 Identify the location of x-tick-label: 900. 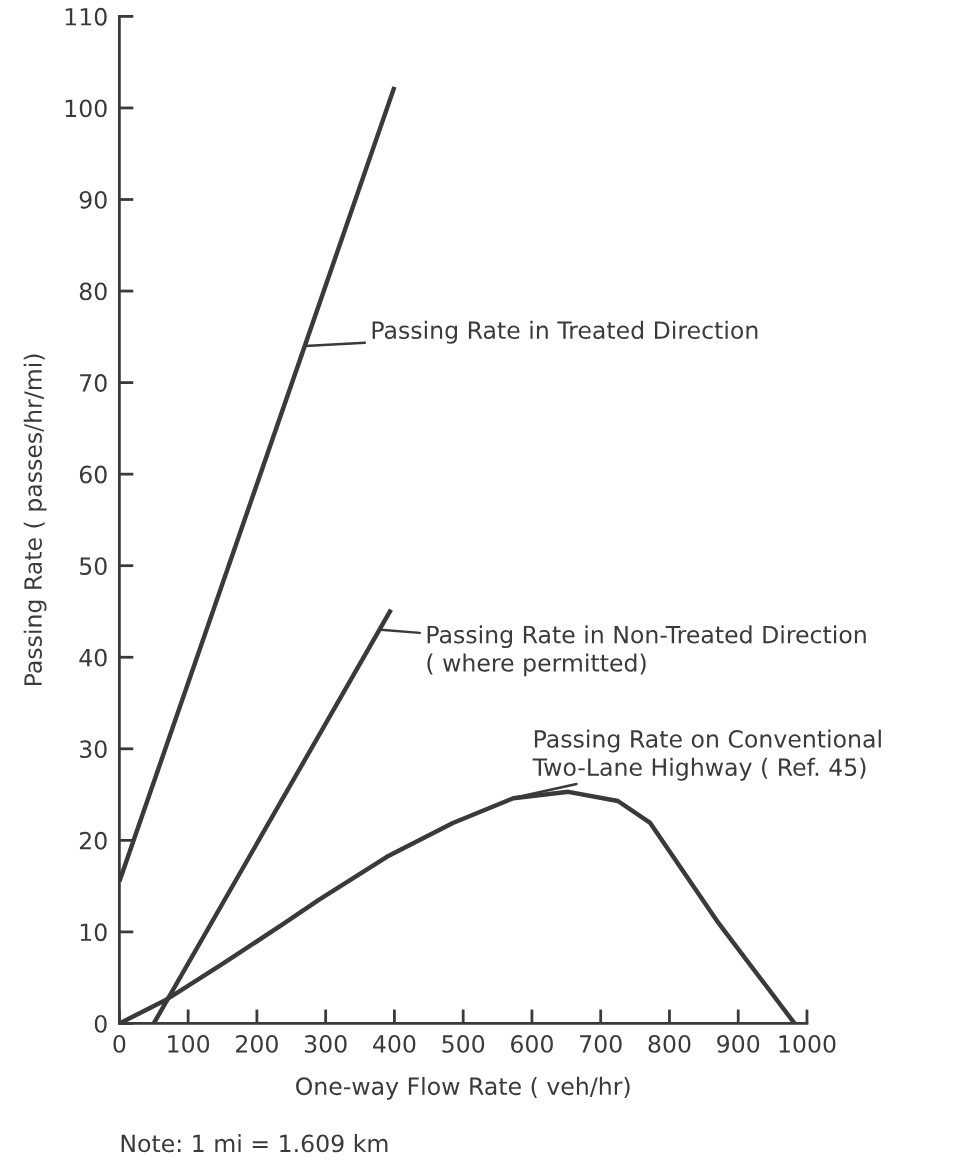
(738, 1043).